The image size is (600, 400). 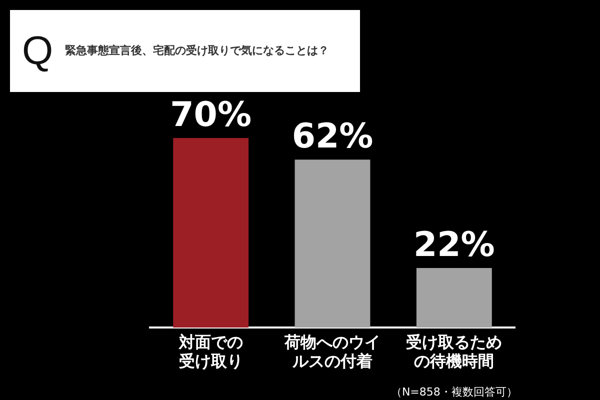 I want to click on chart-subtitle: 緊急事態宣言後、宅配の受け取りで気になることは？, so click(x=197, y=51).